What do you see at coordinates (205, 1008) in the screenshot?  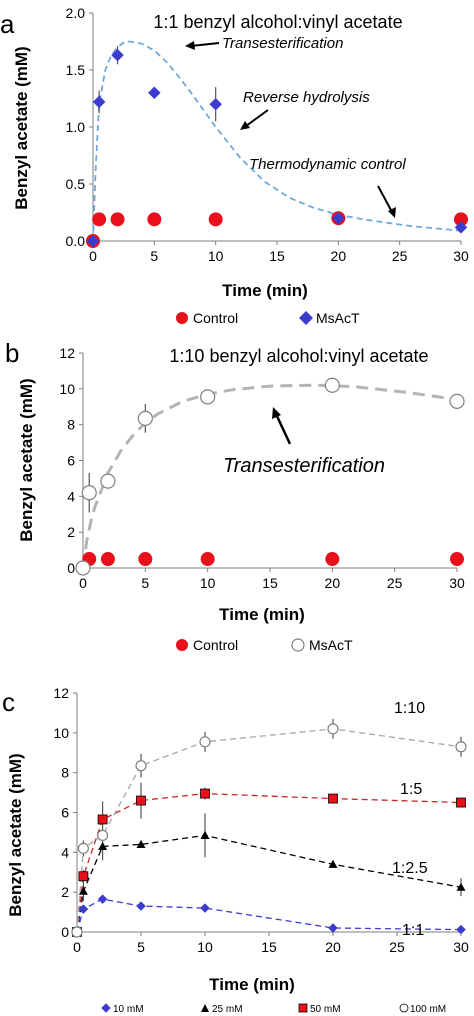 I see `panel-c-legend-25mm-marker` at bounding box center [205, 1008].